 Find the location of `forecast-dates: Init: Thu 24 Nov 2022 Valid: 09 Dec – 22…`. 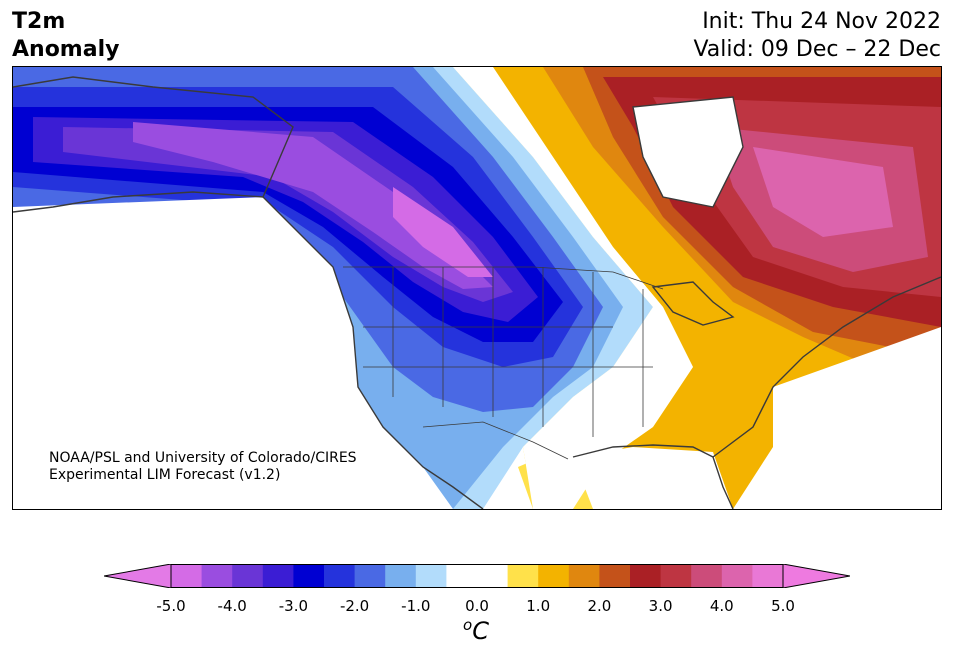

forecast-dates: Init: Thu 24 Nov 2022 Valid: 09 Dec – 22… is located at coordinates (817, 36).